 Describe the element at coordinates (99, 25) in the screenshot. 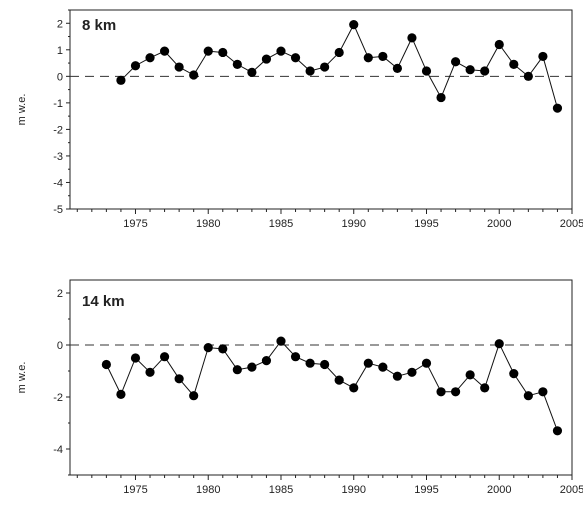

I see `panel-title: 8 km` at that location.